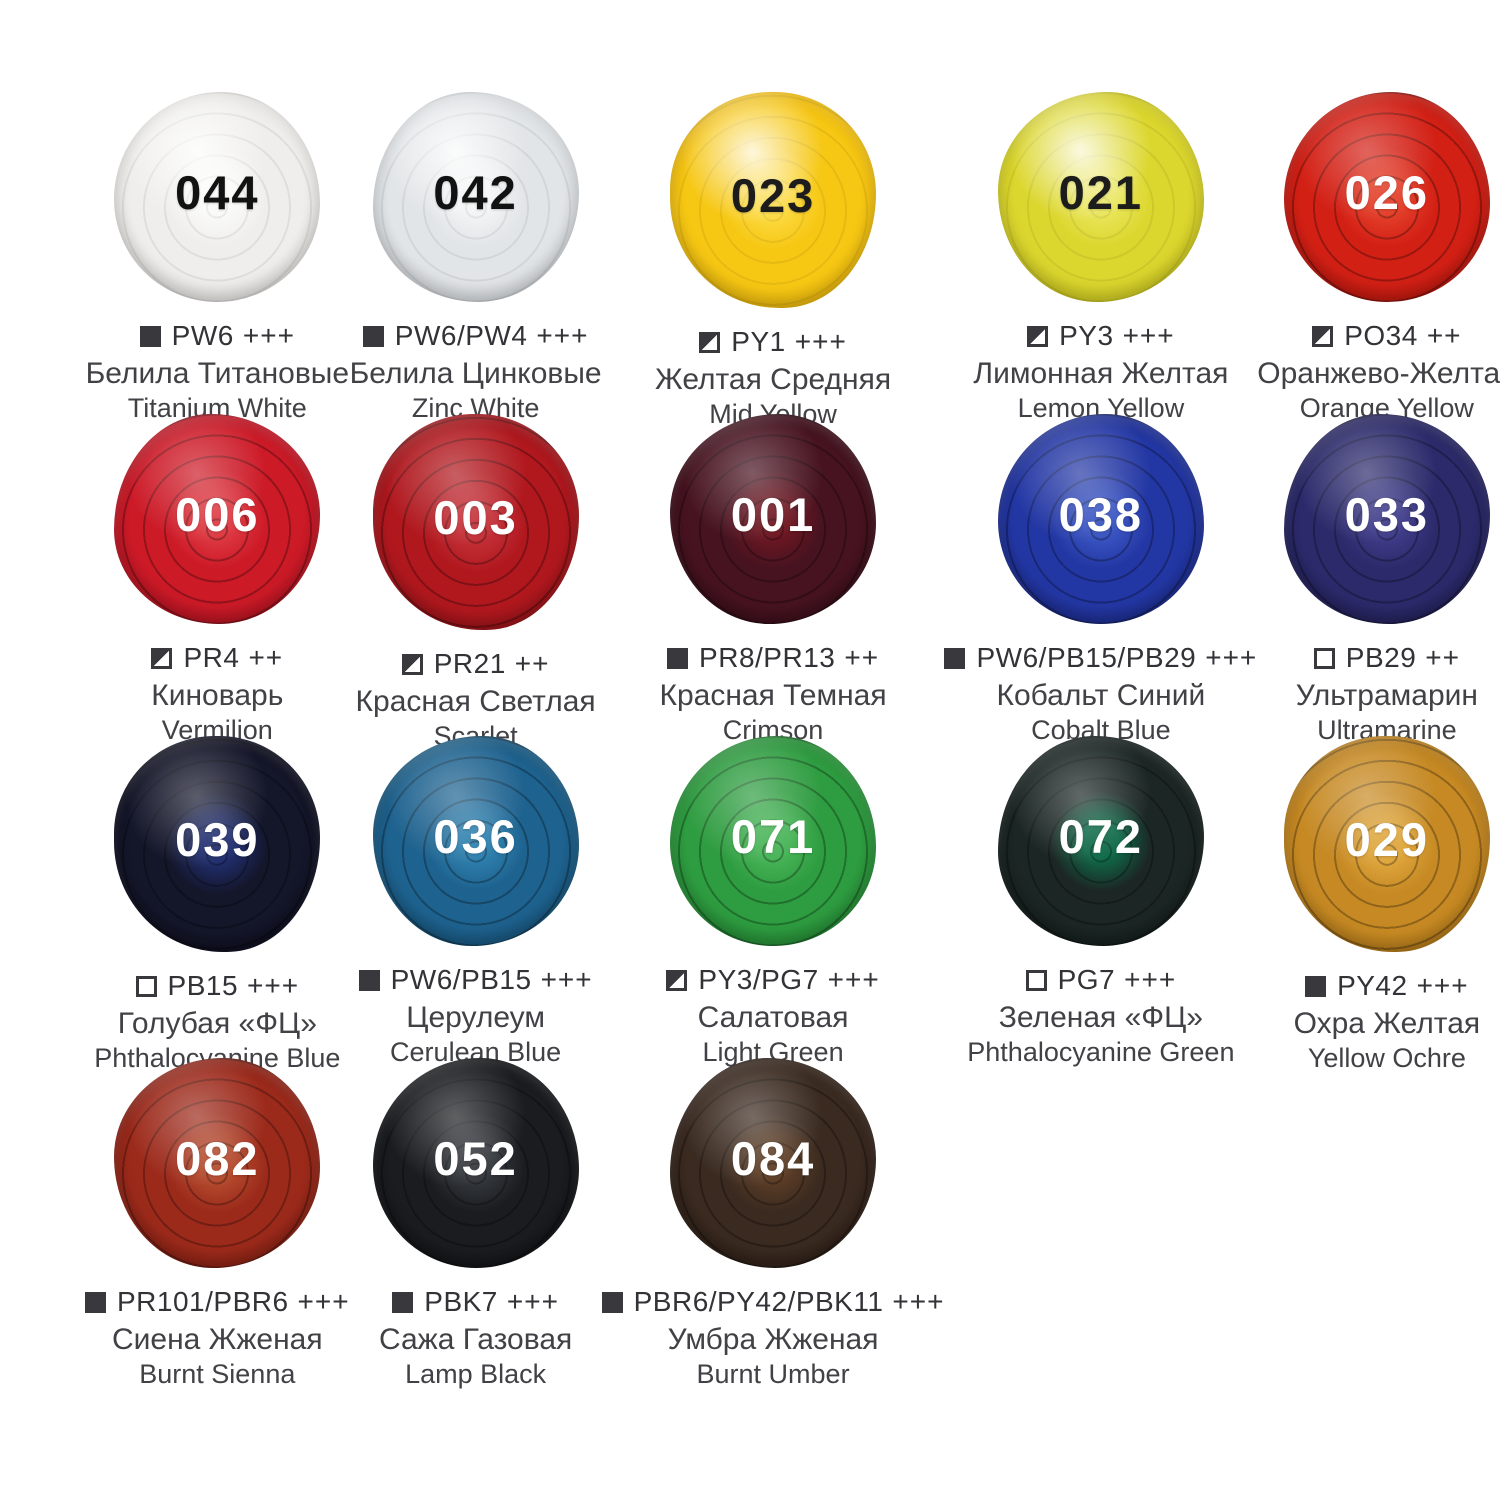 This screenshot has width=1500, height=1500. What do you see at coordinates (1086, 657) in the screenshot?
I see `pigment-code: PW6/PB15/PB29` at bounding box center [1086, 657].